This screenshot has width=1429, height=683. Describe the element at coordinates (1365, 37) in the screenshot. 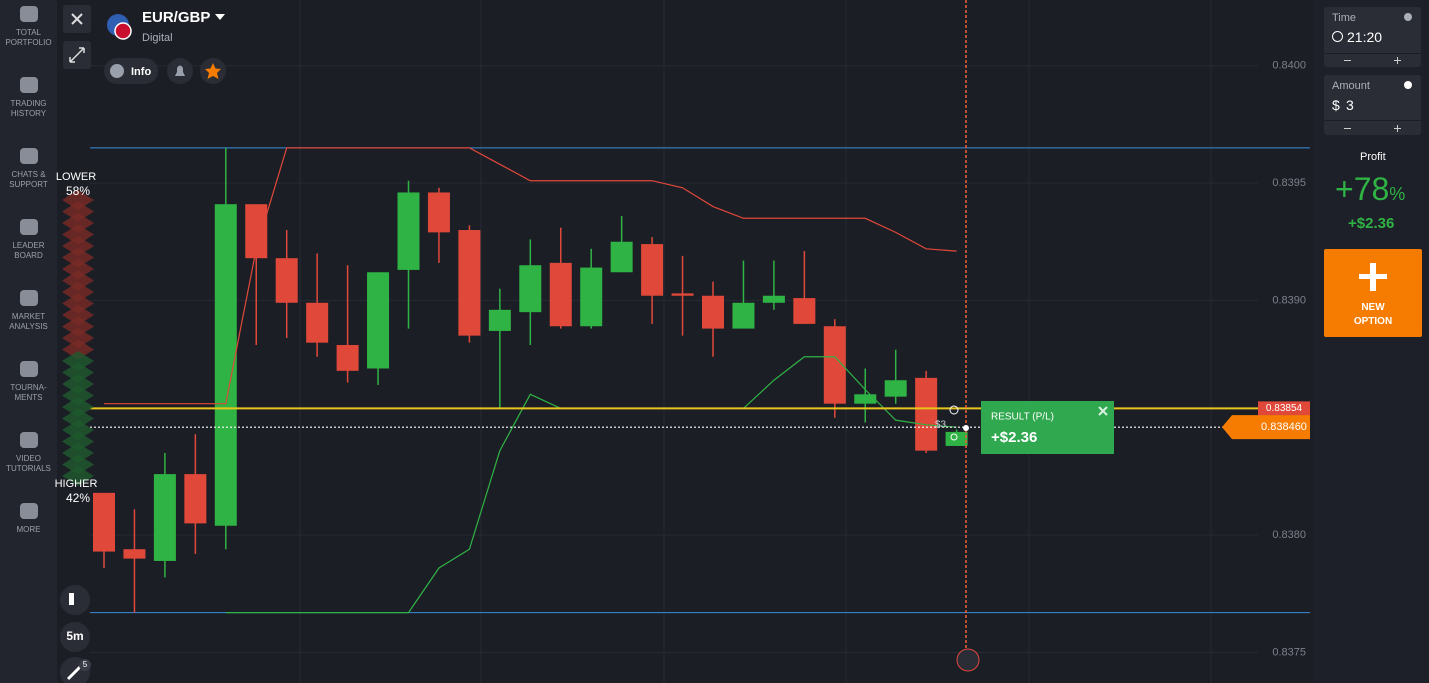

I see `time-value: 21:20` at that location.